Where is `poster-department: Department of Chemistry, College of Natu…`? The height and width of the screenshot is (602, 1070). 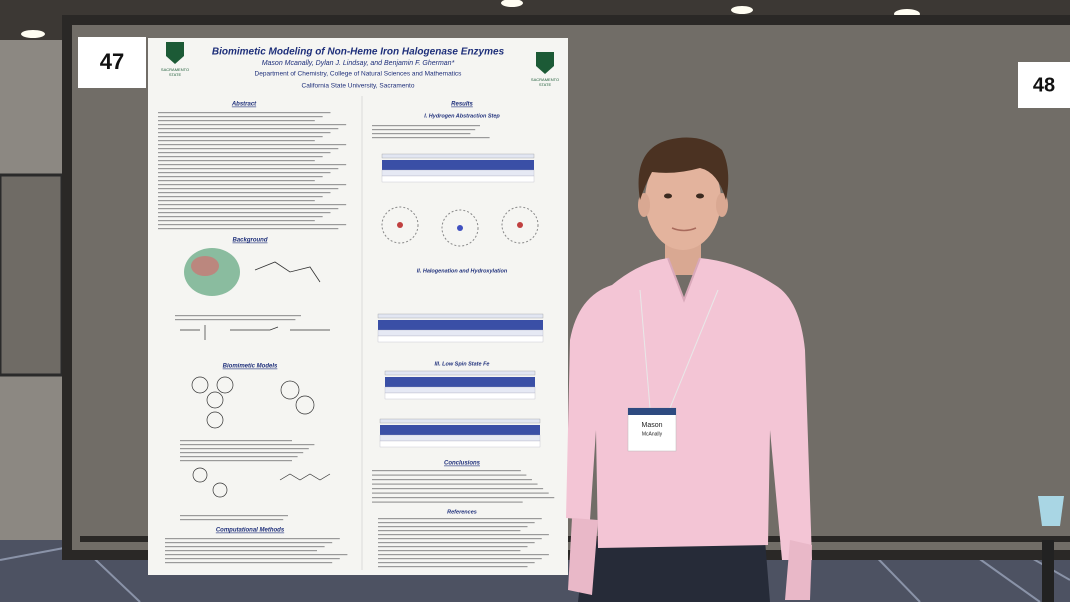
poster-department: Department of Chemistry, College of Natu… is located at coordinates (359, 74).